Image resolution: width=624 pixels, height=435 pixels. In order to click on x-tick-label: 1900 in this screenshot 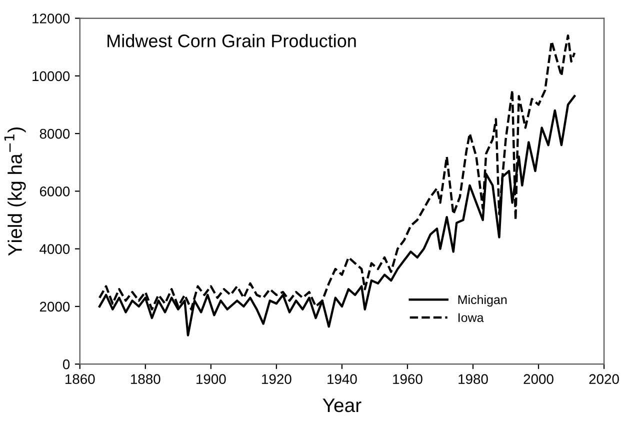, I will do `click(211, 379)`.